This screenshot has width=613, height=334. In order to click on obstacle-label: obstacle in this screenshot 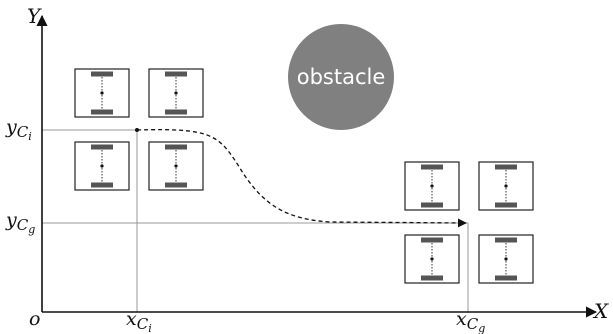, I will do `click(341, 77)`.